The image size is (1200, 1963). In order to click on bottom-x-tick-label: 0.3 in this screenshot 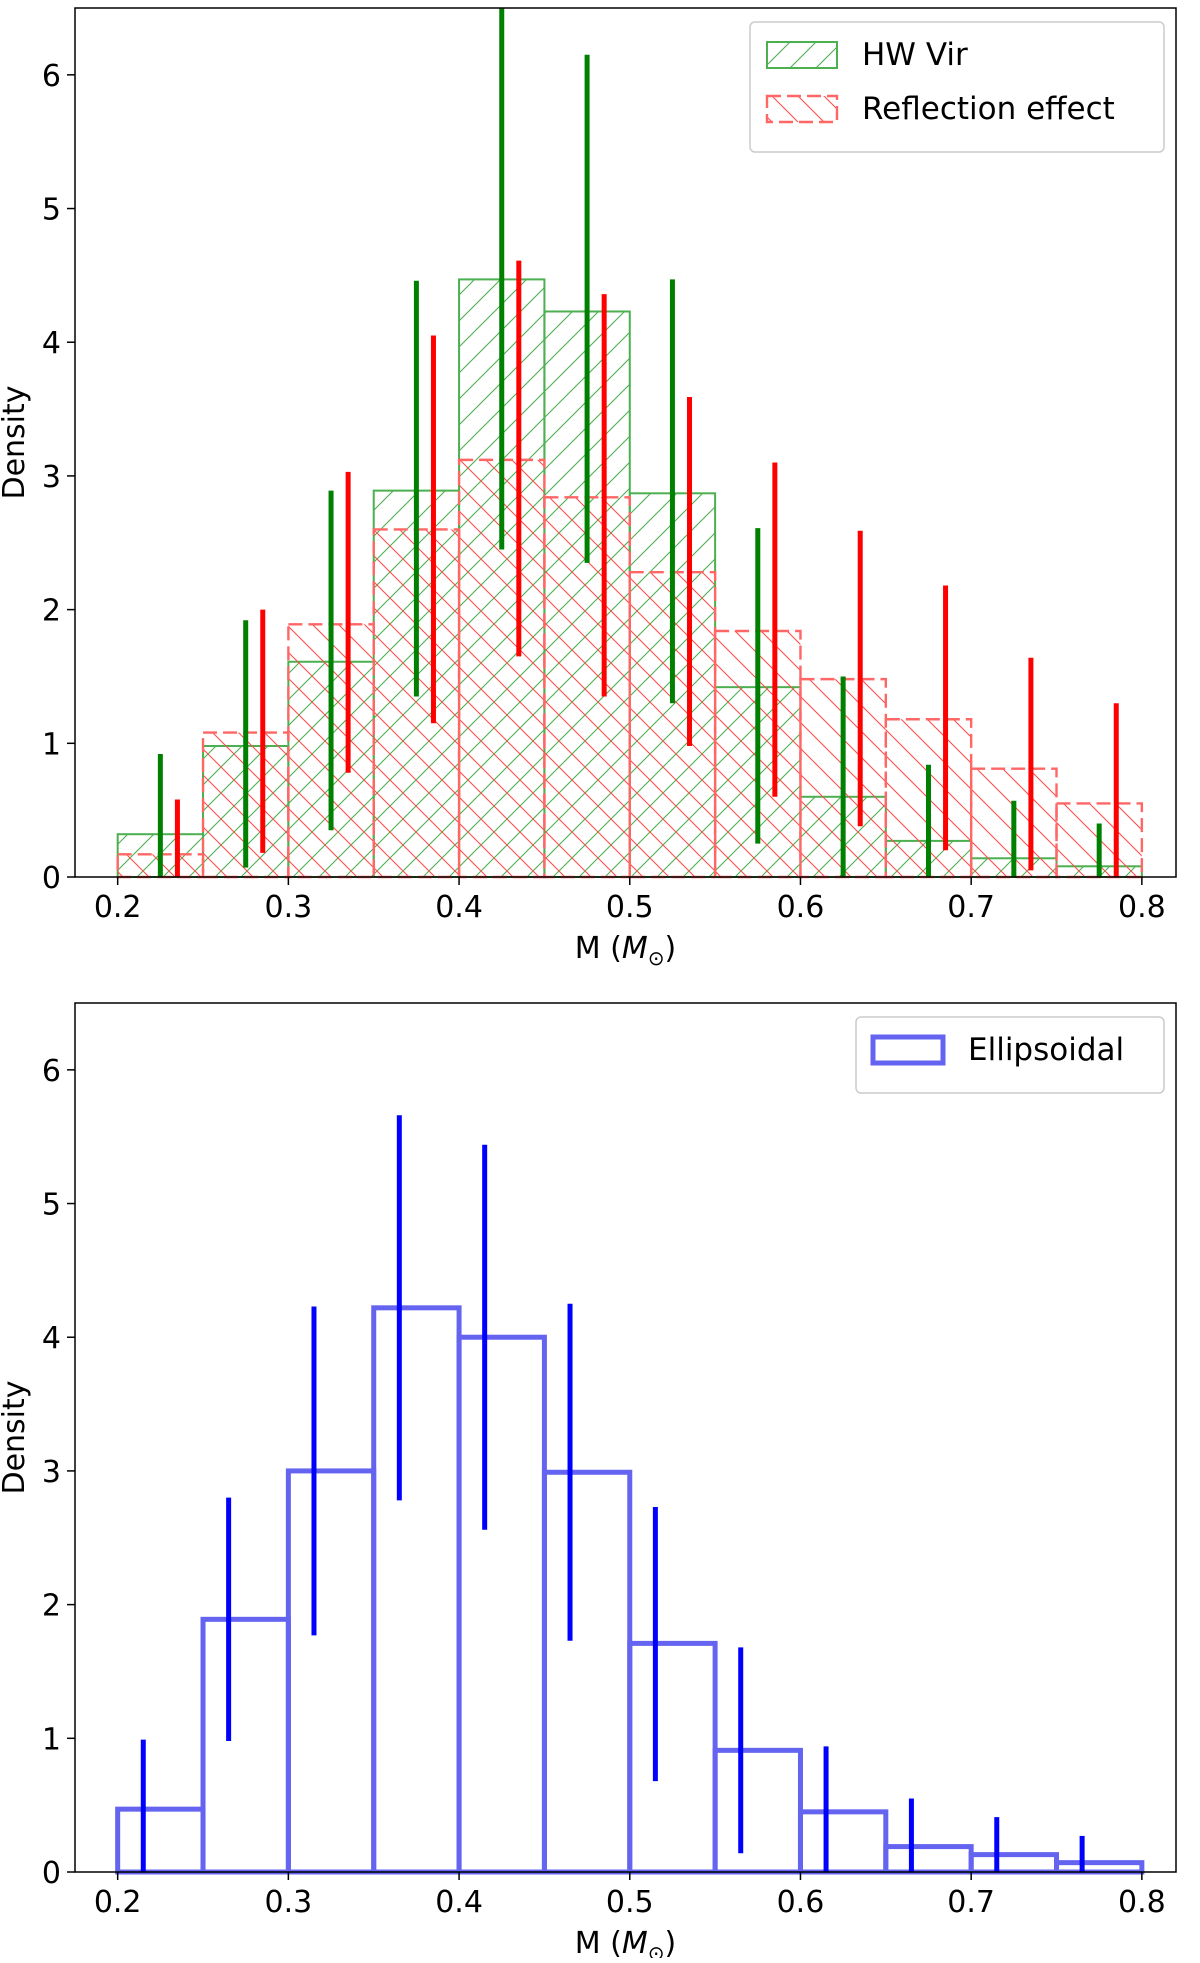, I will do `click(289, 1902)`.